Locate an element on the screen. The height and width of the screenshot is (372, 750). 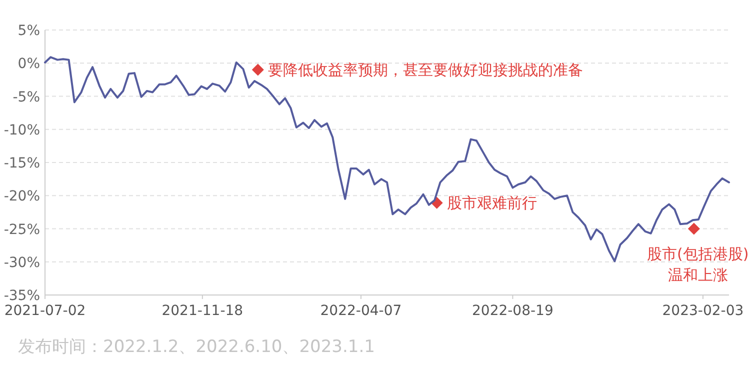
y-tick-label: 0% is located at coordinates (29, 64).